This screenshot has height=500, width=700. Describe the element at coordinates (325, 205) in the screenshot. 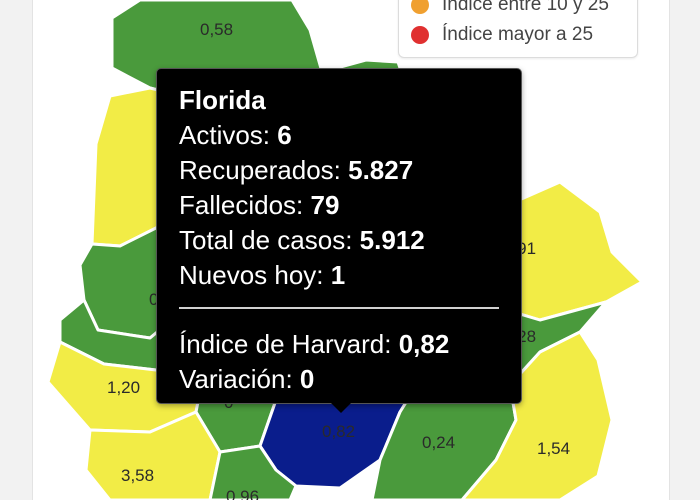

I see `fallecidos-value: 79` at that location.